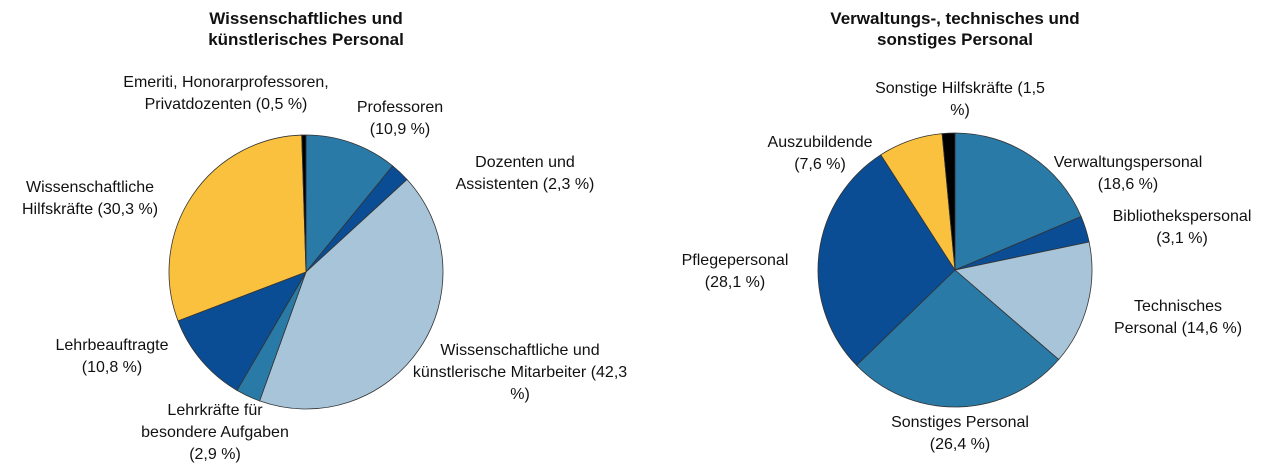 The height and width of the screenshot is (470, 1278). What do you see at coordinates (1128, 184) in the screenshot?
I see `slice-value: (18,6 %)` at bounding box center [1128, 184].